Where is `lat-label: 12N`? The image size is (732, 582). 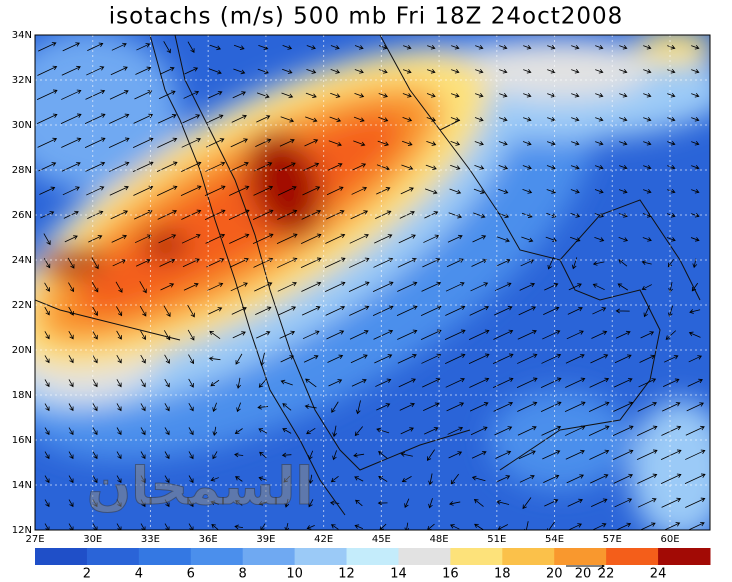
lat-label: 12N is located at coordinates (22, 530).